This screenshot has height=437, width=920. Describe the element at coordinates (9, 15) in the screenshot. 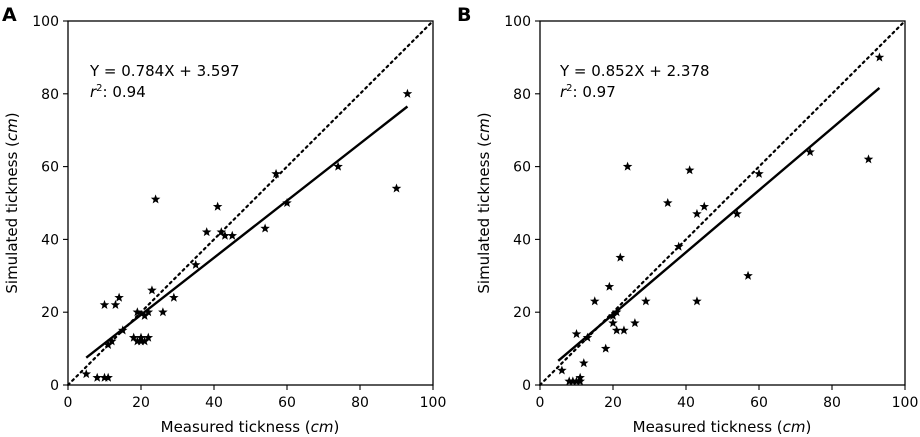

I see `panel-letter: A` at that location.